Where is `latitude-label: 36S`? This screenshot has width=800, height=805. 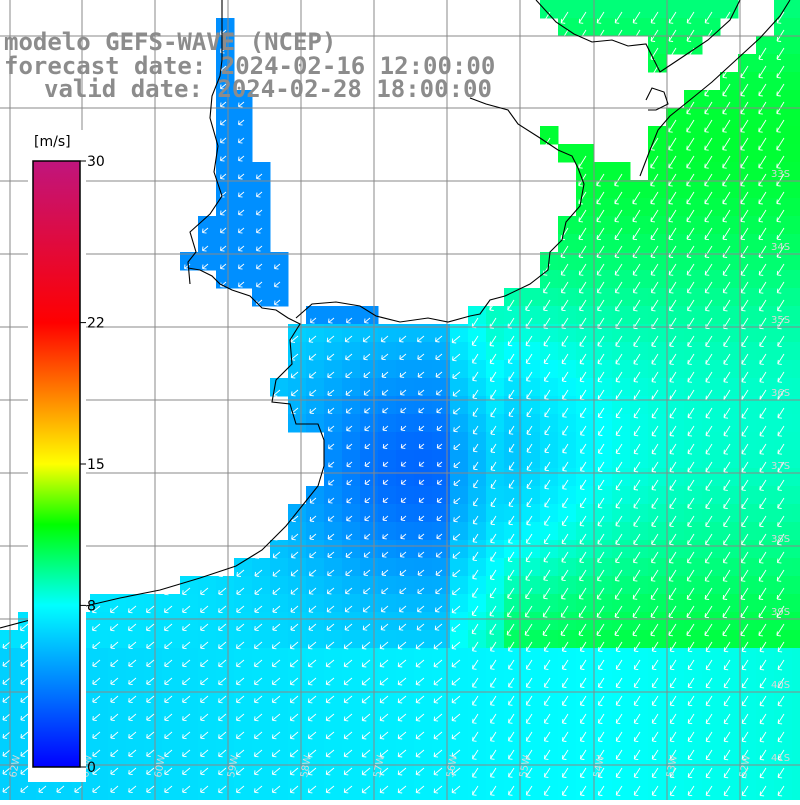
latitude-label: 36S is located at coordinates (780, 393).